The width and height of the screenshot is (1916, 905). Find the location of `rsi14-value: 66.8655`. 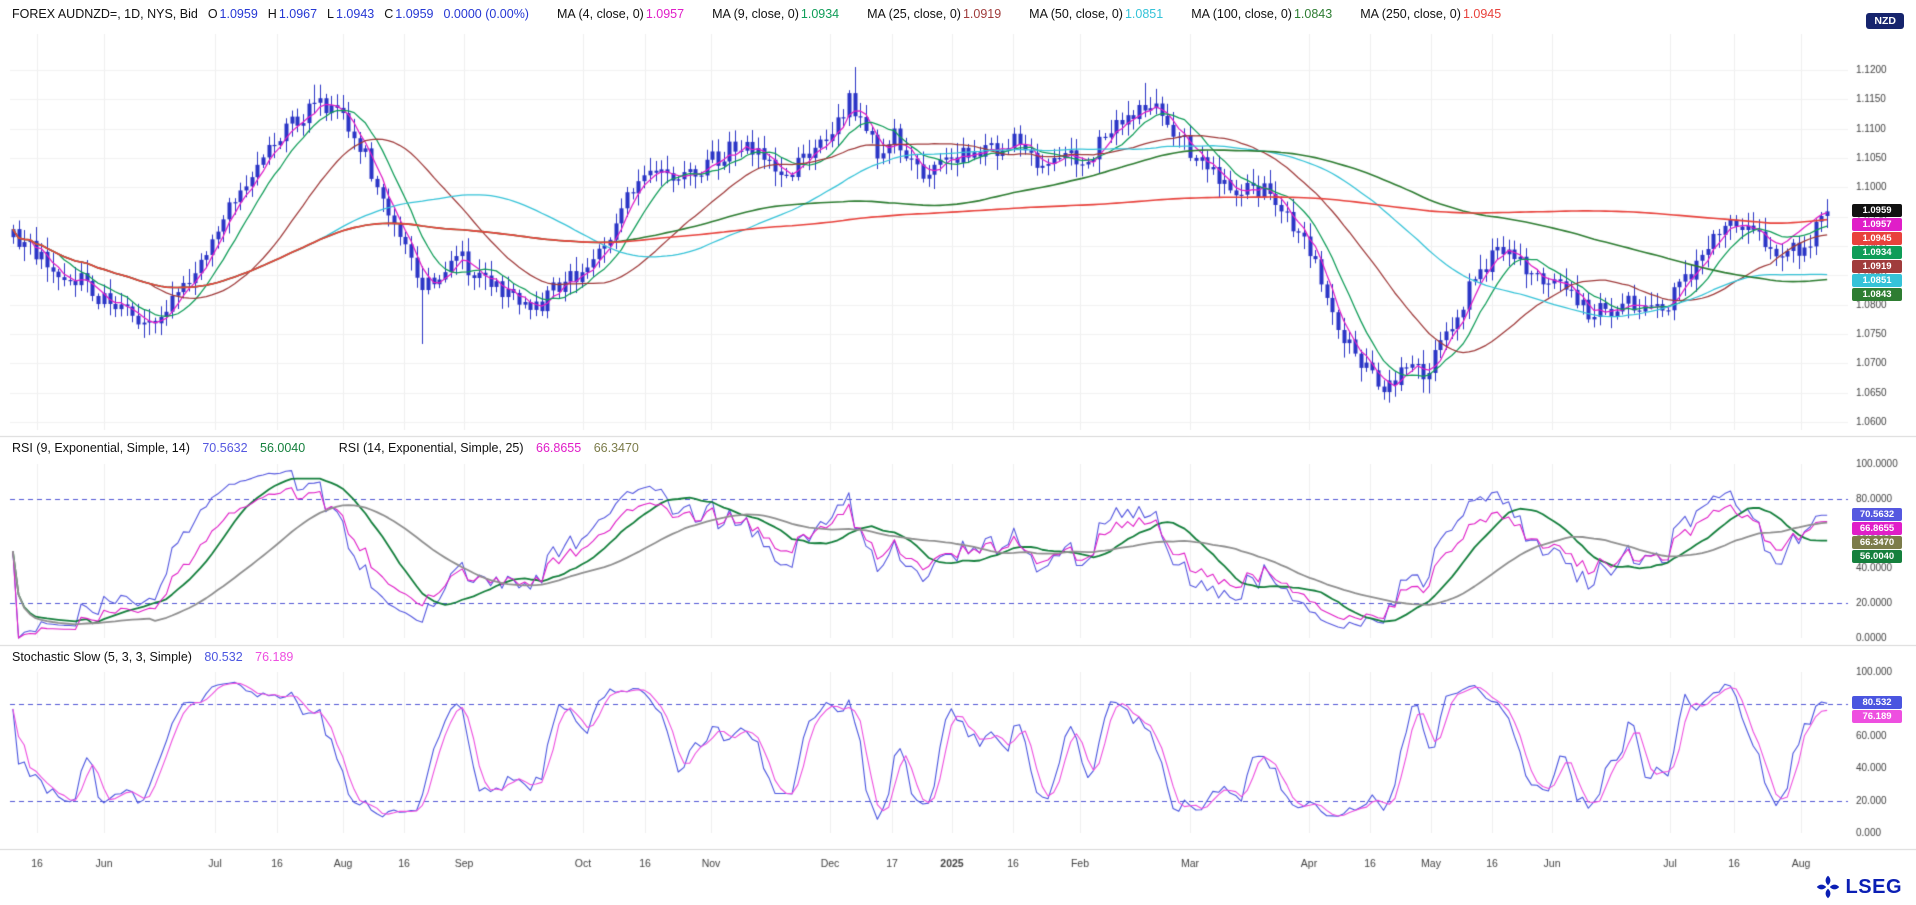

rsi14-value: 66.8655 is located at coordinates (559, 448).